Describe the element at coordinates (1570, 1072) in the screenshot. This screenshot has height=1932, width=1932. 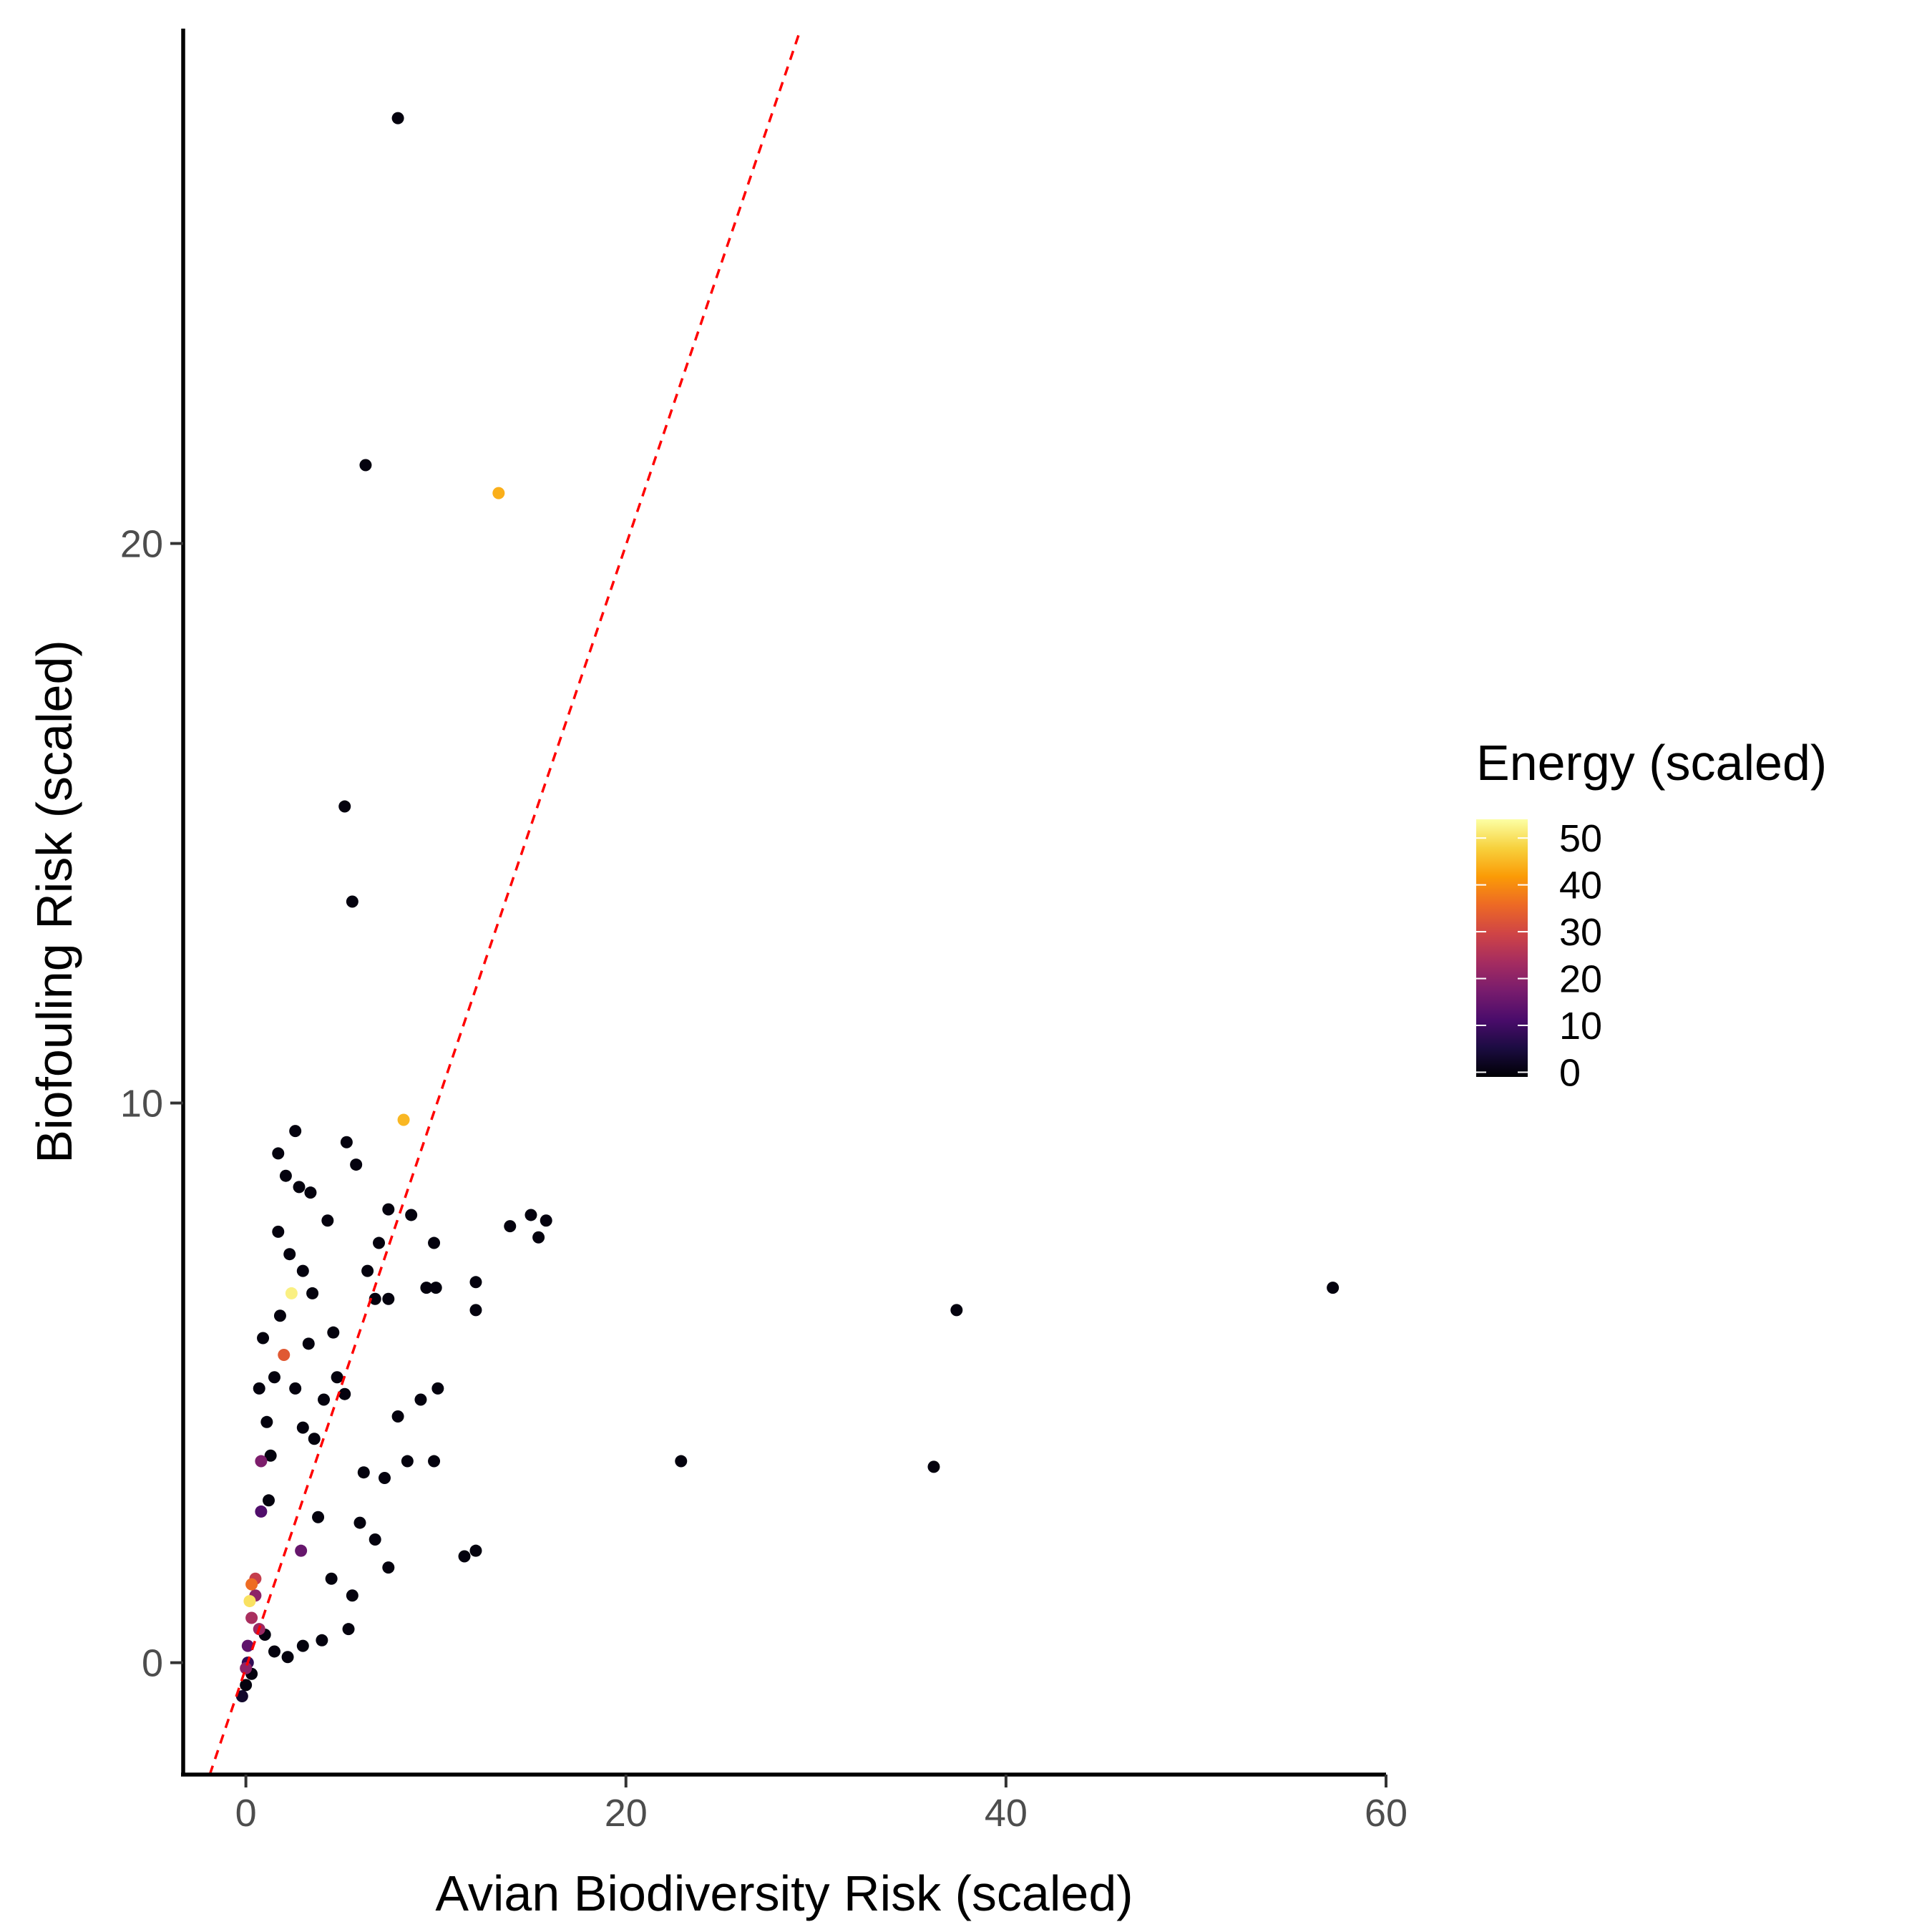
I see `legend-tick-label: 0` at that location.